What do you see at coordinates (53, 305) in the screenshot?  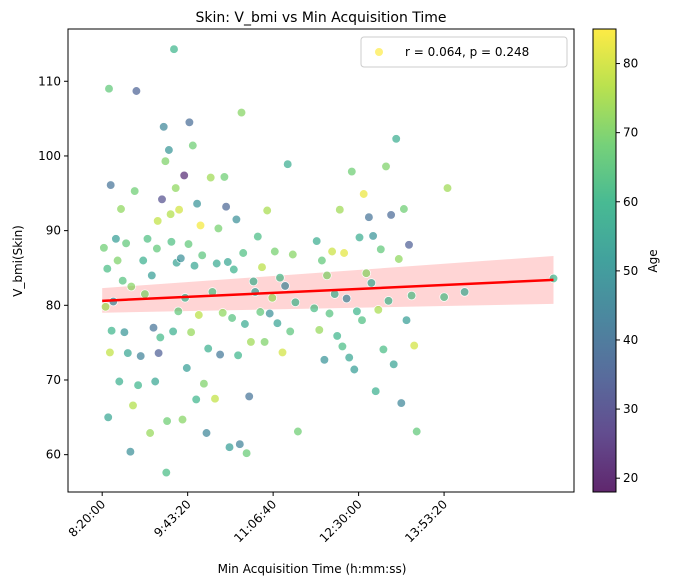 I see `y-tick-label: 80` at bounding box center [53, 305].